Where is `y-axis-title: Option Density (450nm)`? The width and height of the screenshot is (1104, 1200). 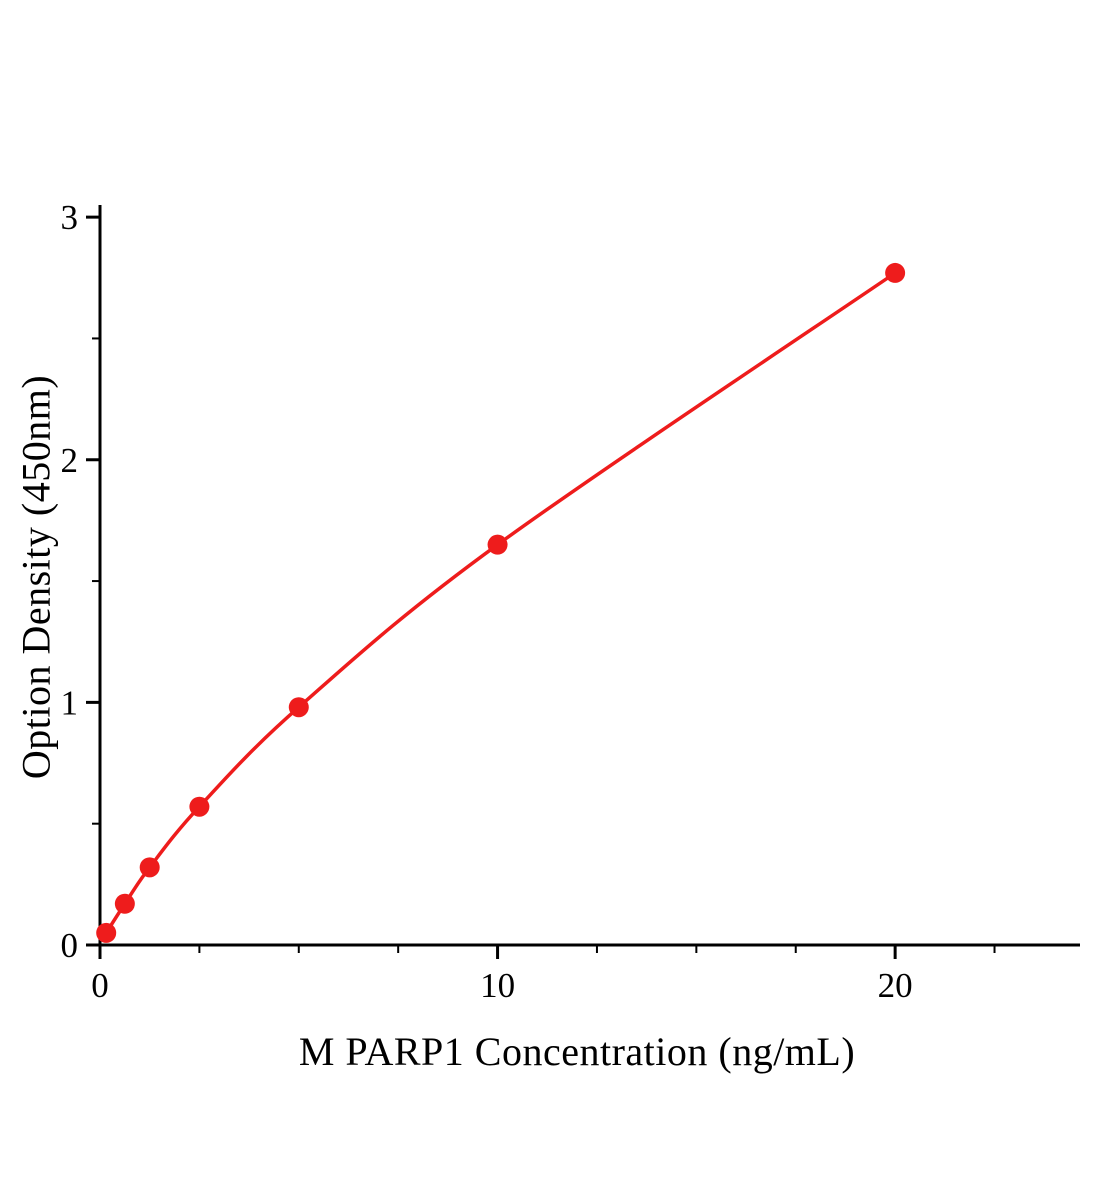 y-axis-title: Option Density (450nm) is located at coordinates (36, 577).